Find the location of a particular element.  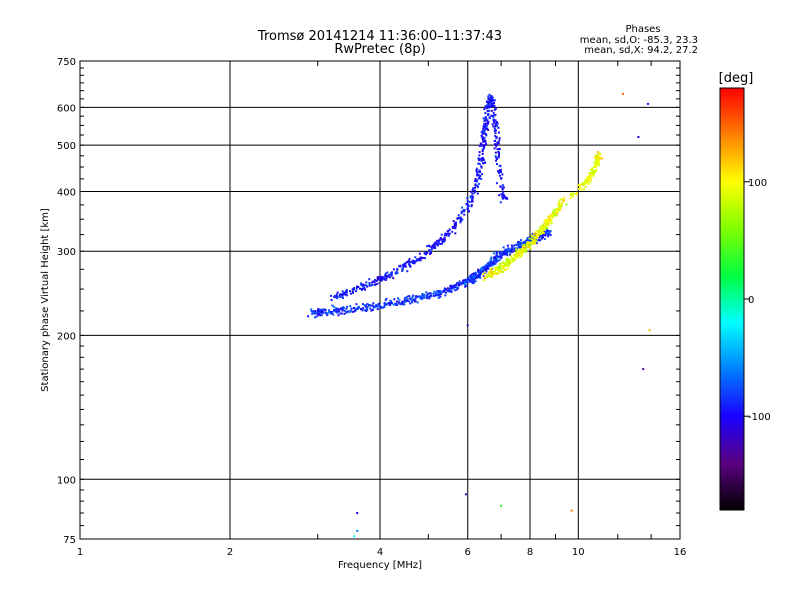

phases-o-stats: mean, sd,O: -85.3, 23.3 is located at coordinates (639, 40).